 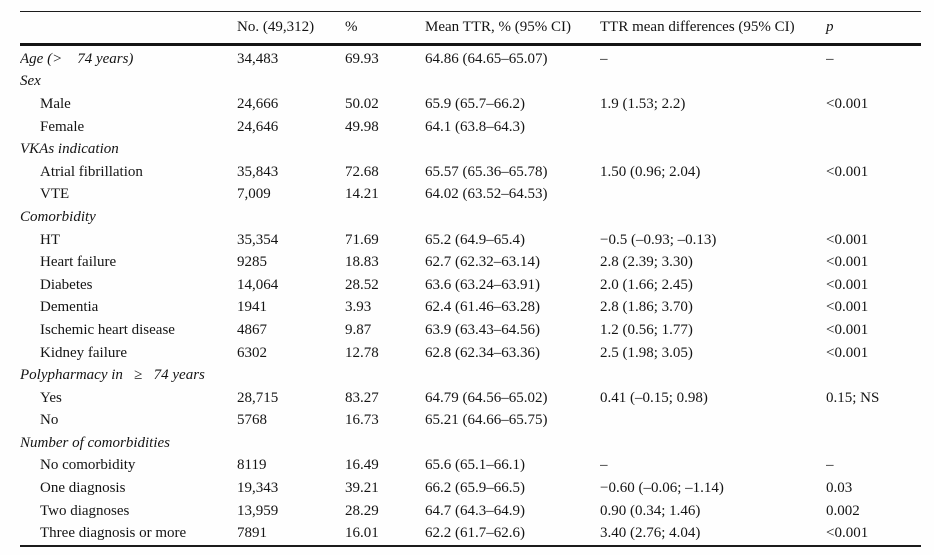 I want to click on cell-count: 24,666, so click(x=258, y=103).